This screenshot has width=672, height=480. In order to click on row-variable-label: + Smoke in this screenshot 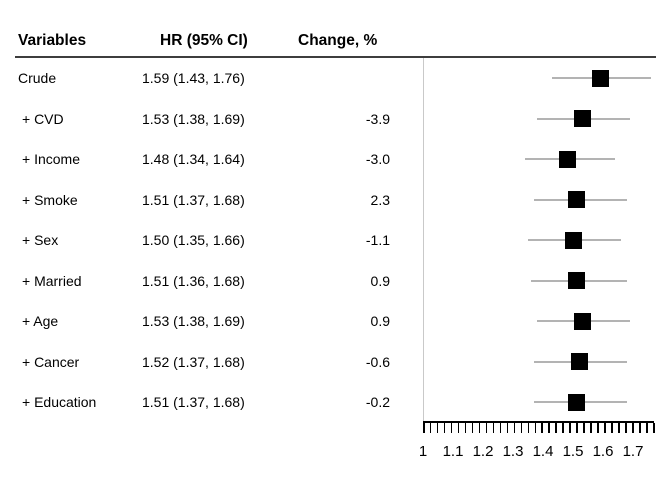, I will do `click(50, 199)`.